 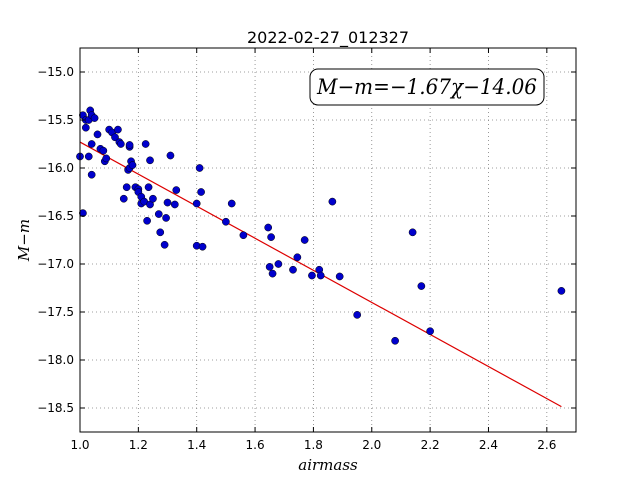 I want to click on y-tick-label: −16.0, so click(x=55, y=168).